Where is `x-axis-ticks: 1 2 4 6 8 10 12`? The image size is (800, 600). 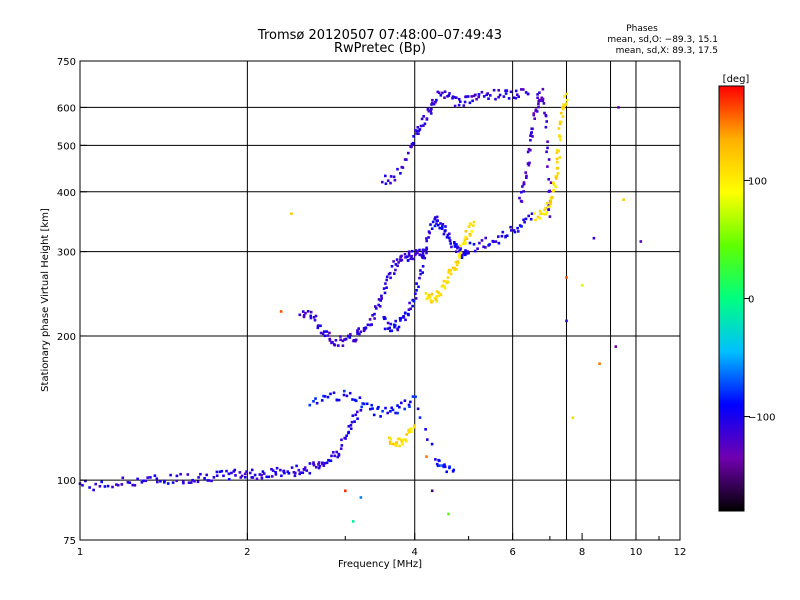
x-axis-ticks: 1 2 4 6 8 10 12 is located at coordinates (381, 545).